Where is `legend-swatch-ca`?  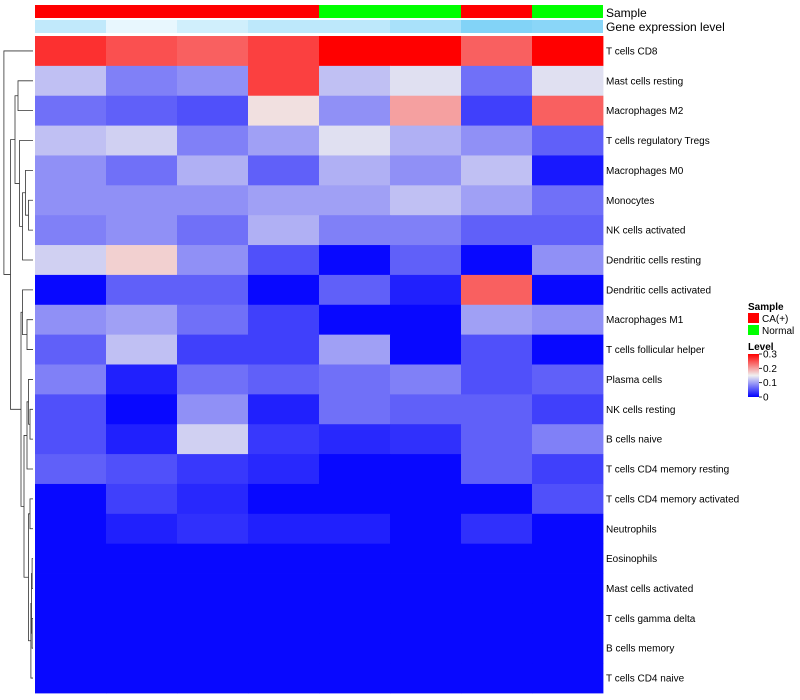 legend-swatch-ca is located at coordinates (753, 318).